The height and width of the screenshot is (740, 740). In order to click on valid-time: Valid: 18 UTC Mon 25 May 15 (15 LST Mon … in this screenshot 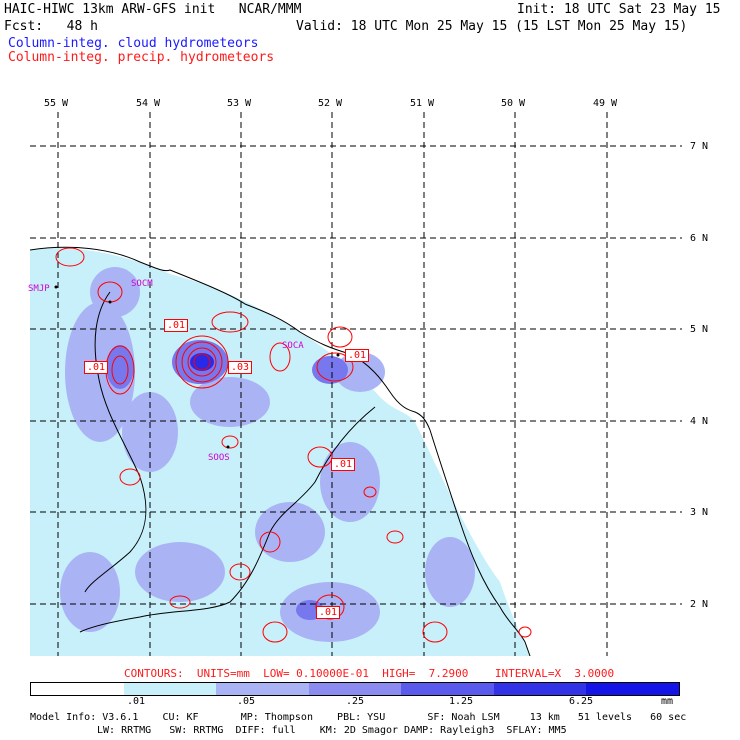, I will do `click(492, 26)`.